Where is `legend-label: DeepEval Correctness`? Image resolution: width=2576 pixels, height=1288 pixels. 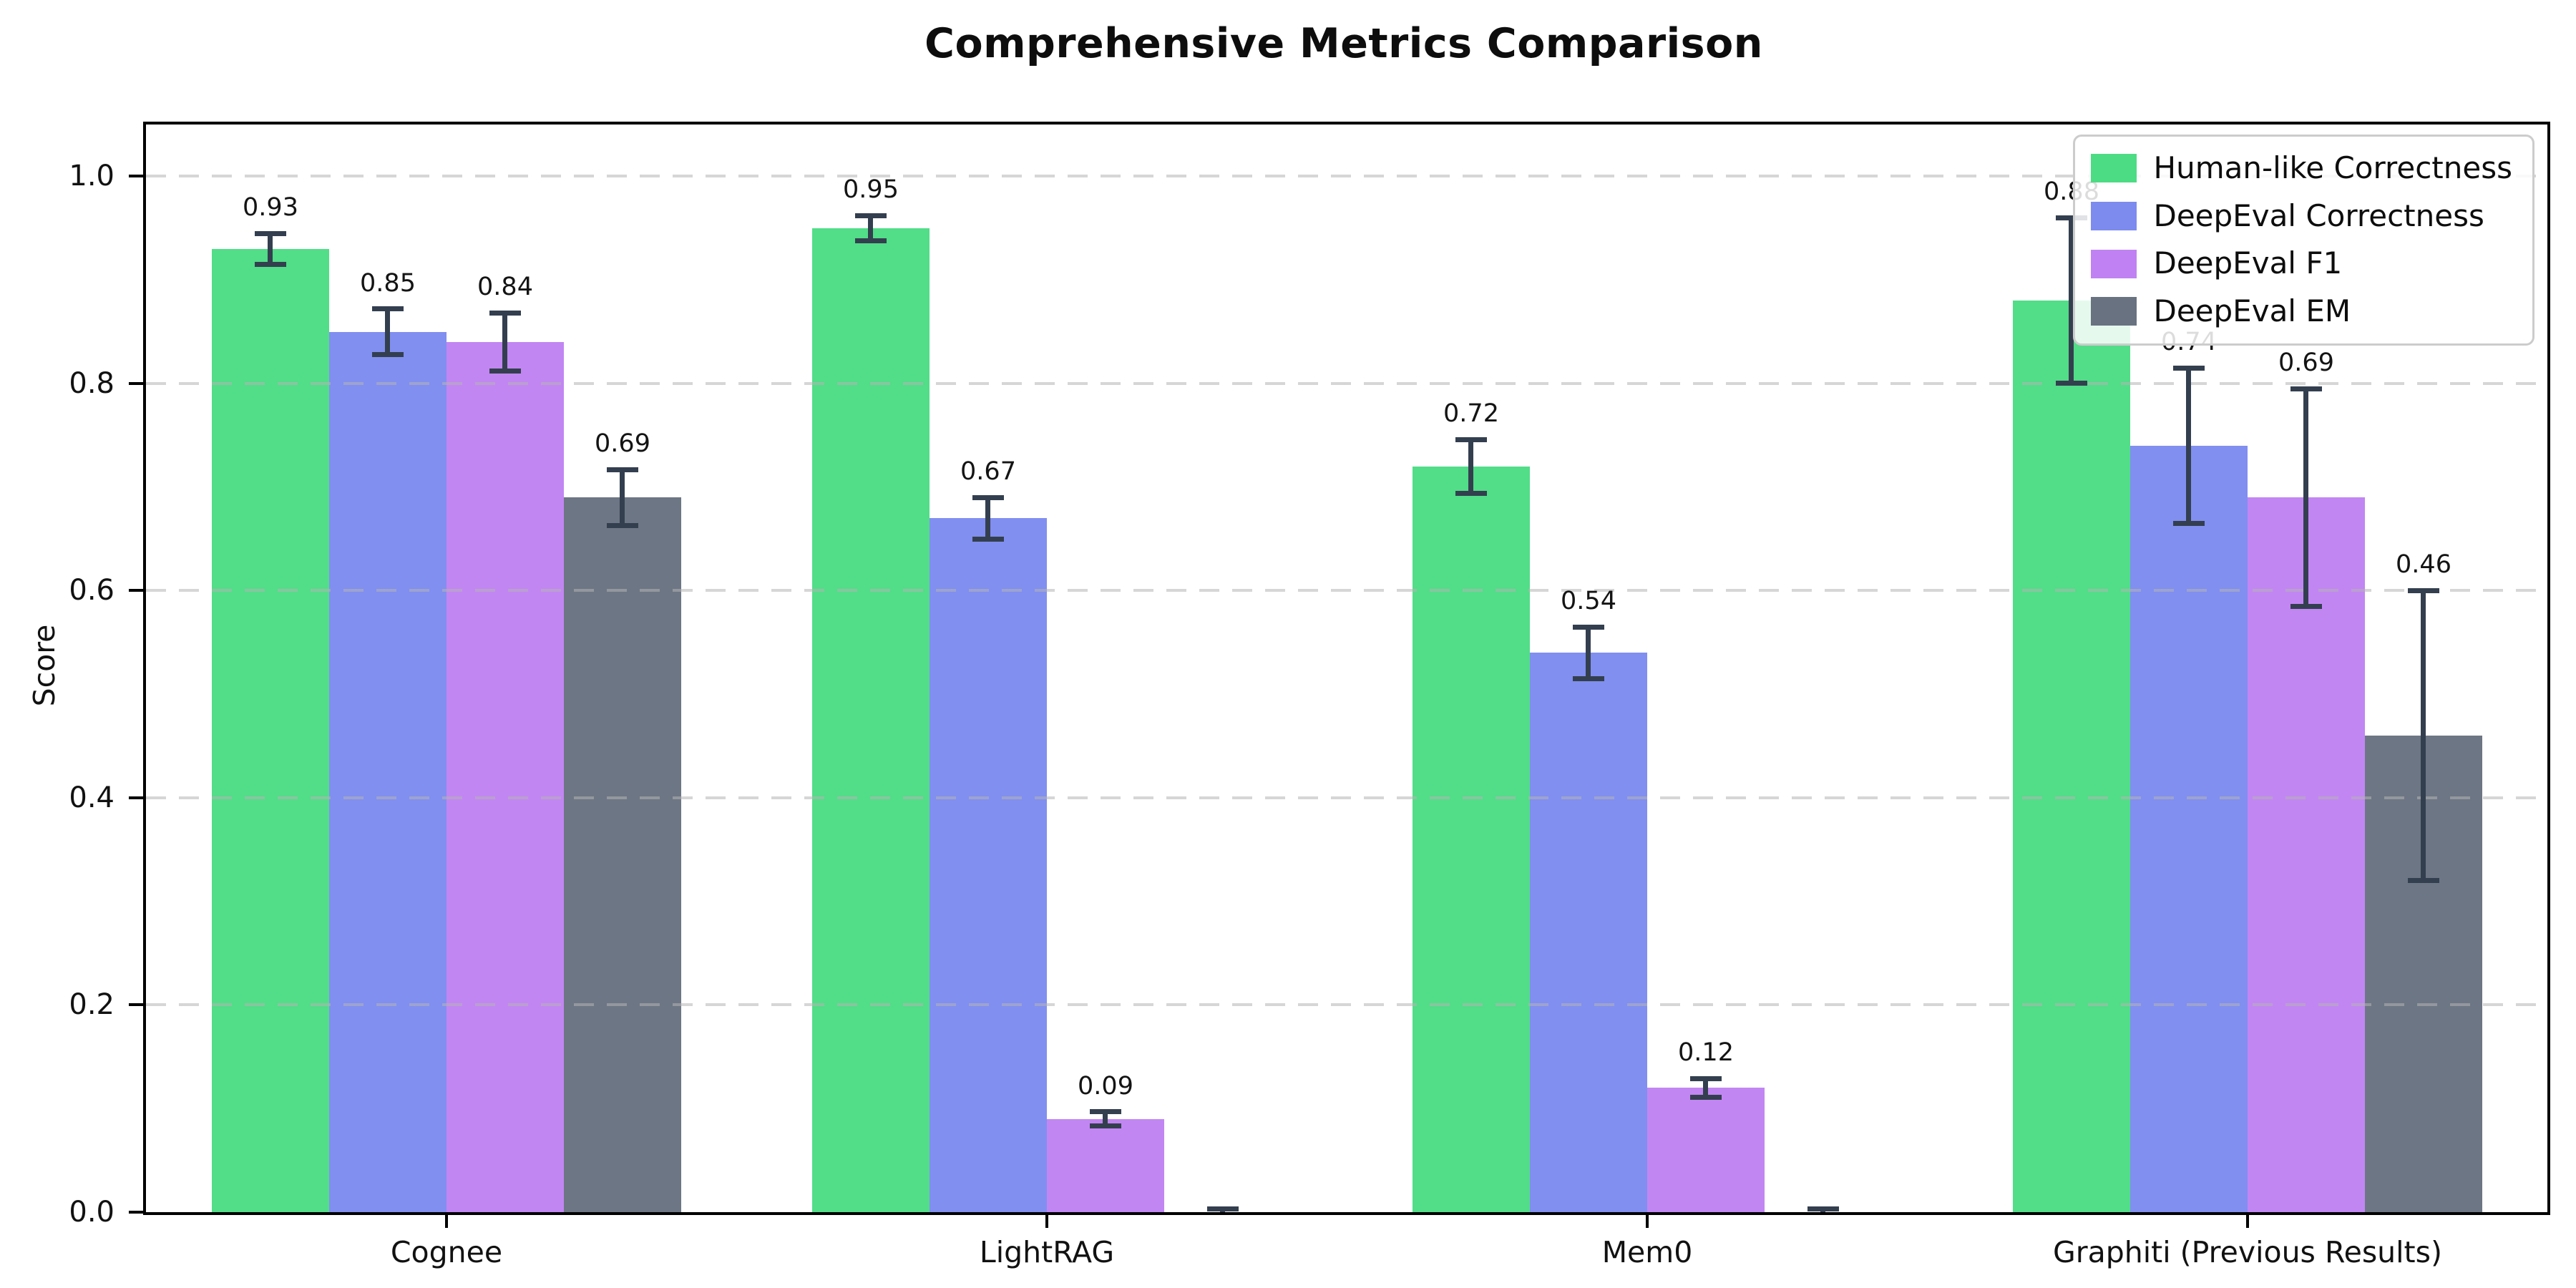
legend-label: DeepEval Correctness is located at coordinates (2318, 215).